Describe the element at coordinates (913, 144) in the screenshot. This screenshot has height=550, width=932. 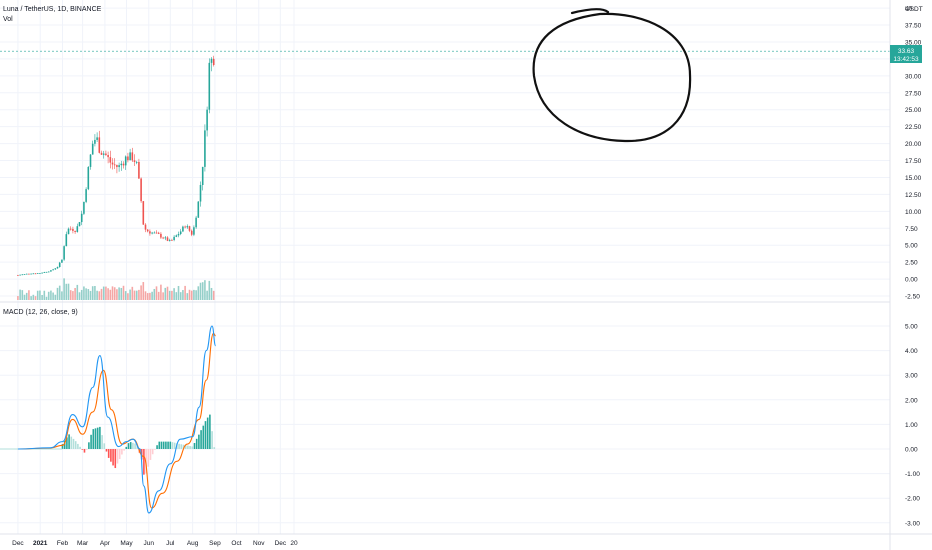
I see `price-tick-label: 20.00` at that location.